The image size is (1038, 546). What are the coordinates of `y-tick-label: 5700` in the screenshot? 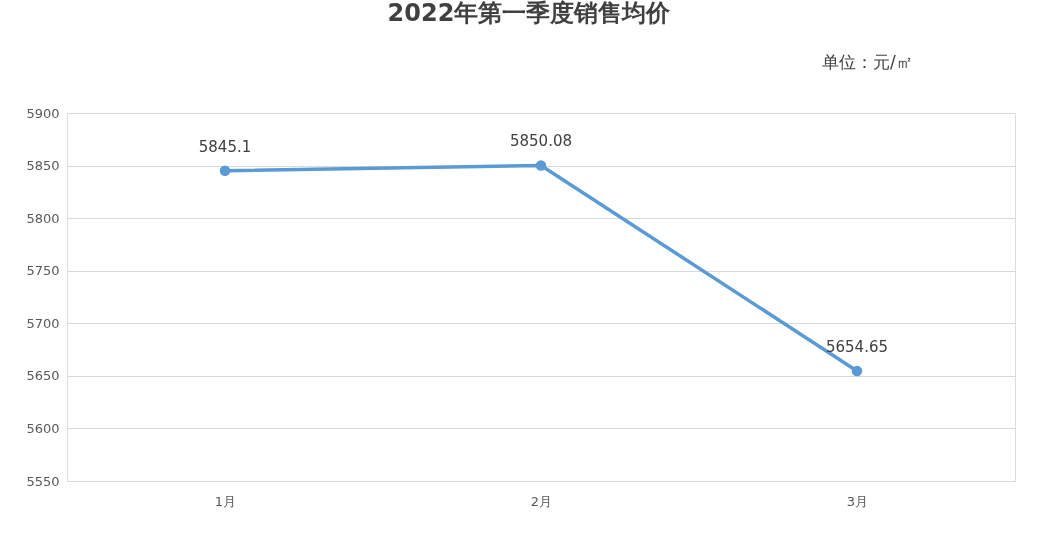 It's located at (43, 323).